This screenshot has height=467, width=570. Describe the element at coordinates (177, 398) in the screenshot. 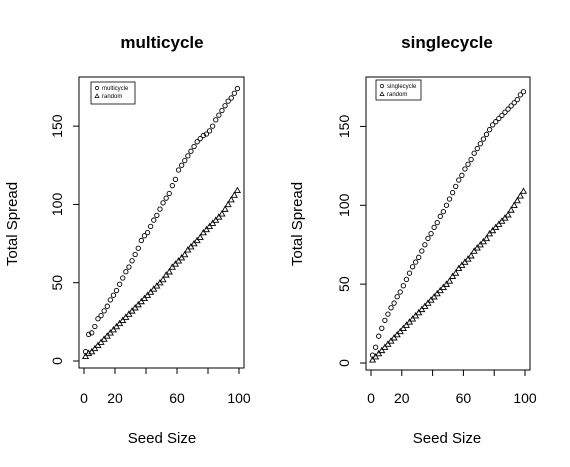

I see `x-tick-label: 60` at that location.